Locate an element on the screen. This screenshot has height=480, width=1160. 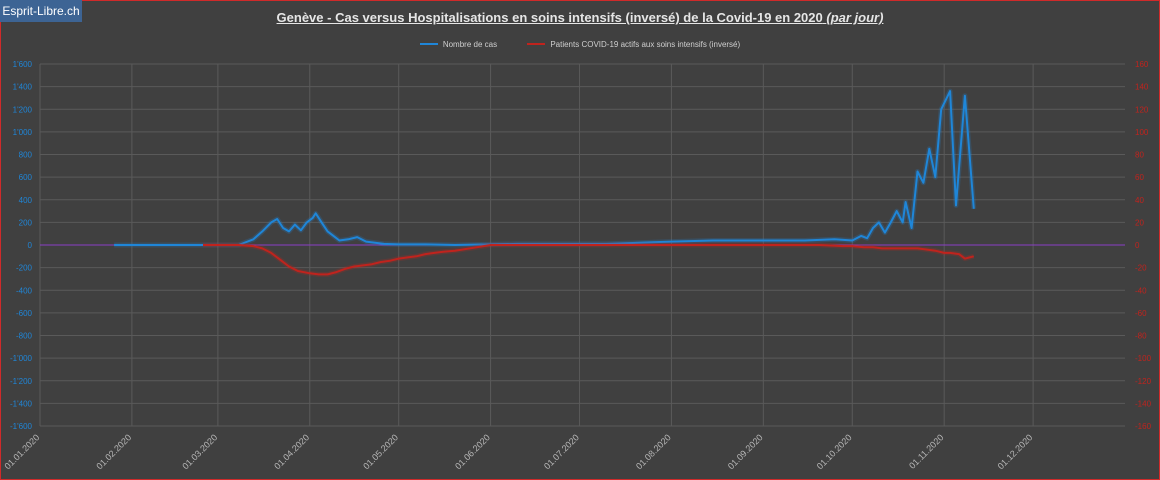
y-right-tick-label: 60 is located at coordinates (1139, 177).